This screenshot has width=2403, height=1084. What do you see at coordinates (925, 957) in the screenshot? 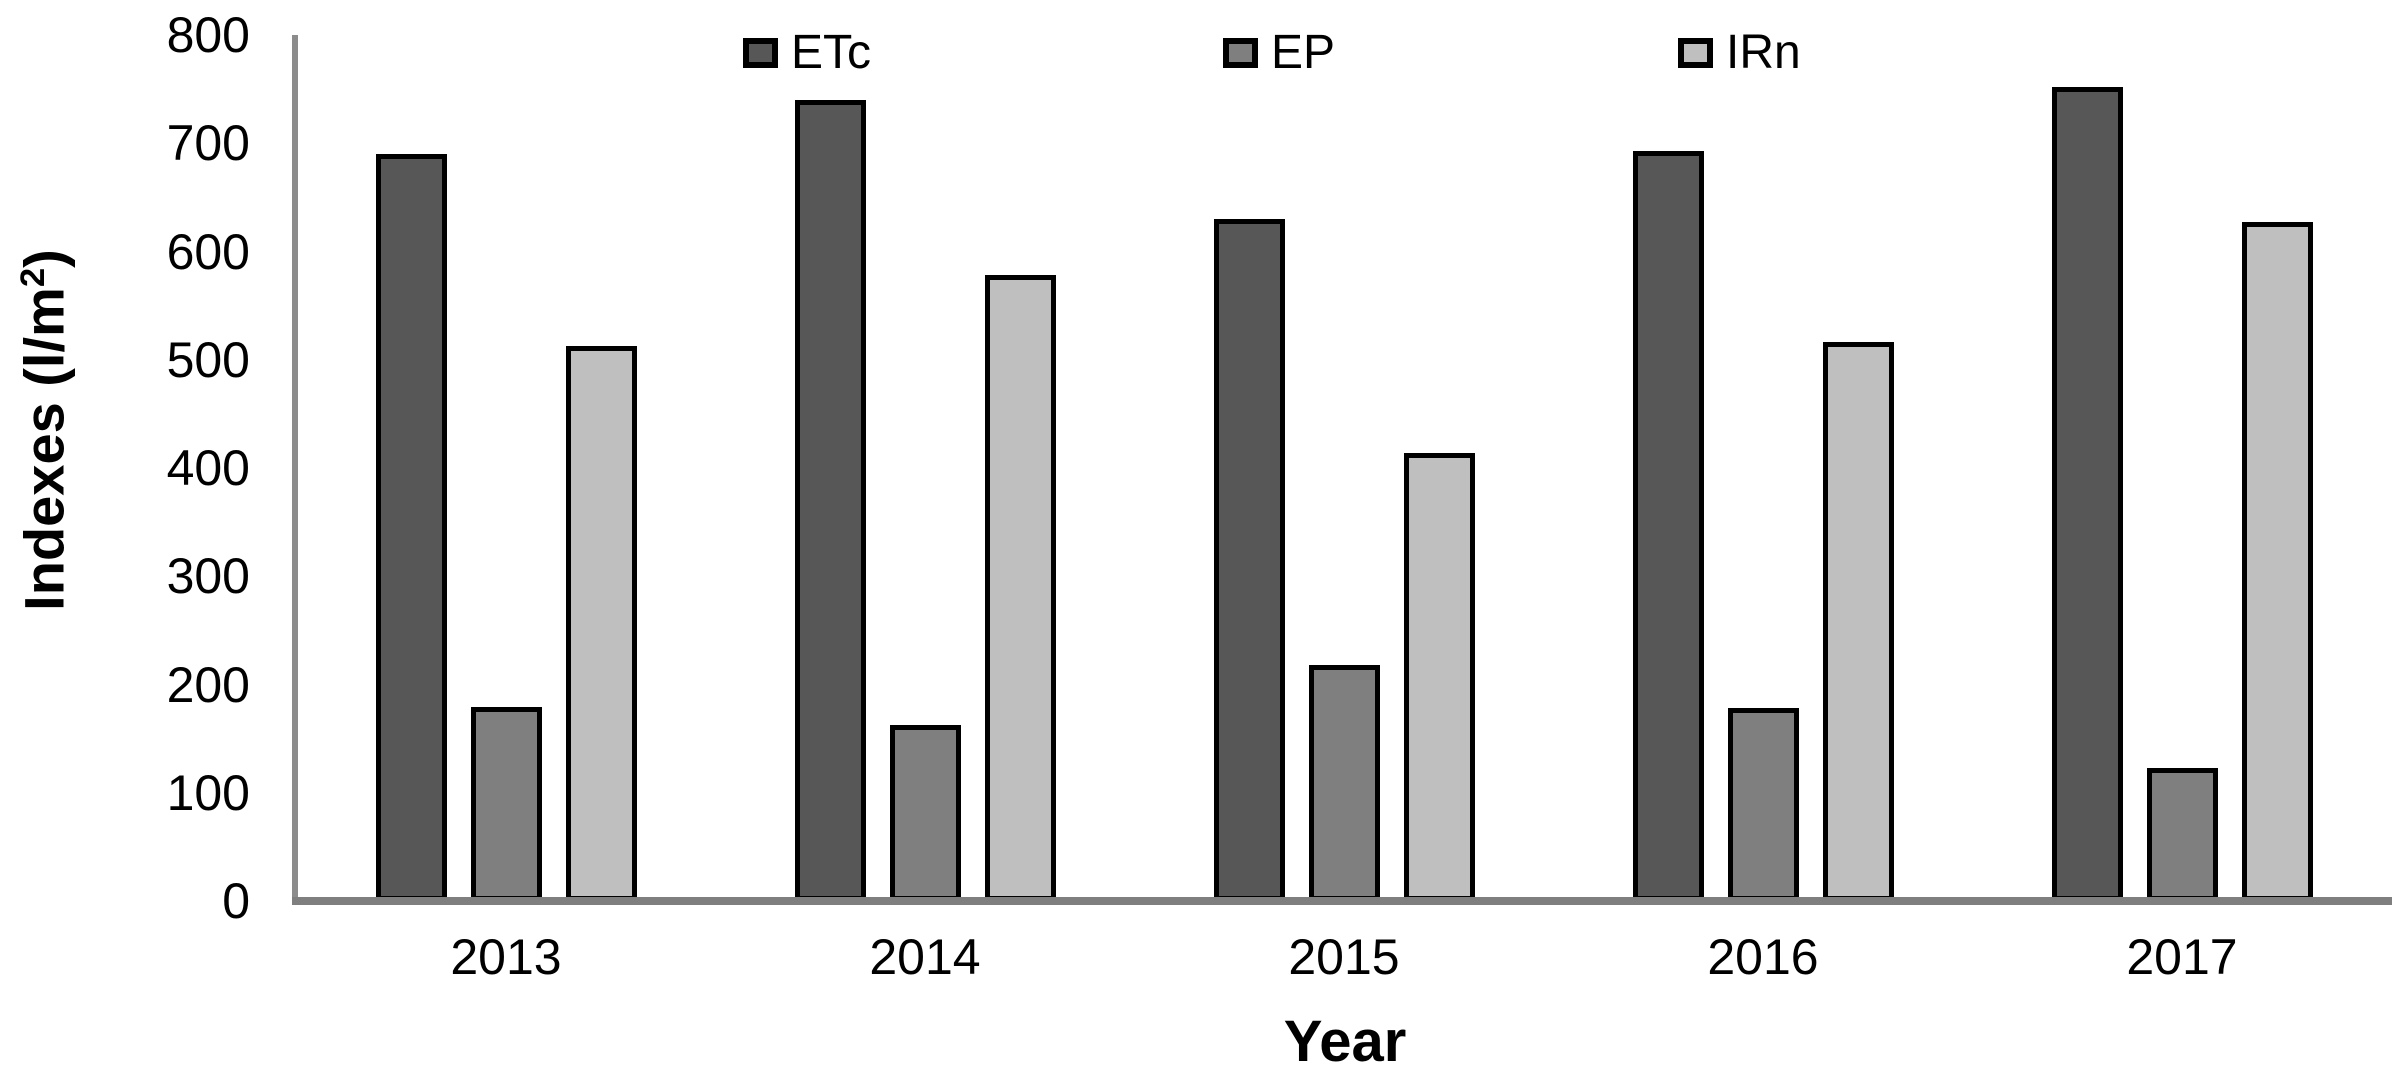
I see `x-tick-label-2014: 2014` at bounding box center [925, 957].